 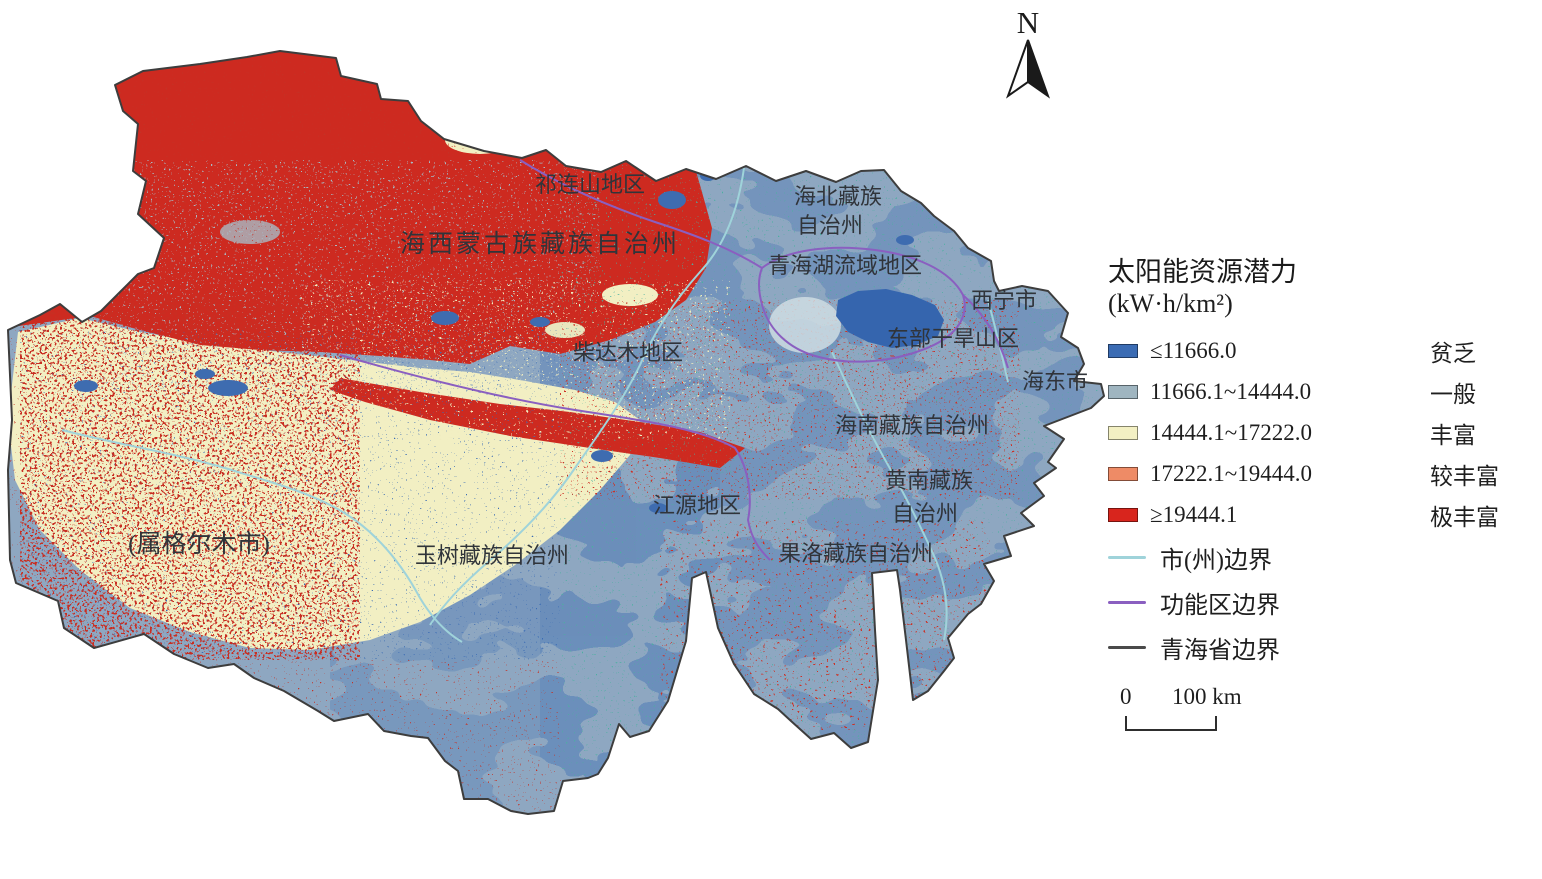 What do you see at coordinates (1220, 651) in the screenshot?
I see `province-boundary-label: 青海省边界` at bounding box center [1220, 651].